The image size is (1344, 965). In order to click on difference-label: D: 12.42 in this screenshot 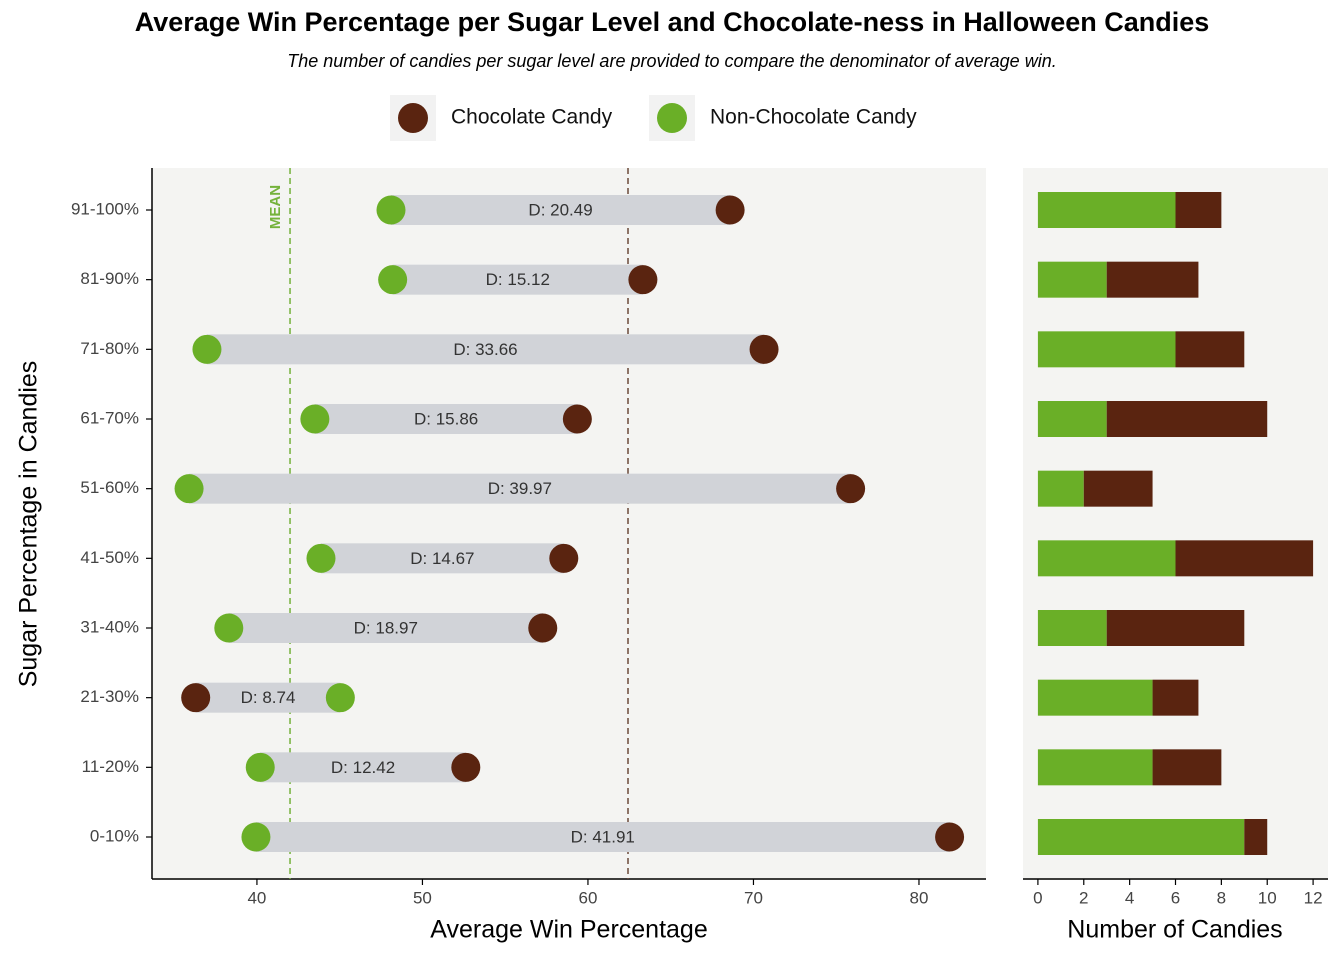, I will do `click(363, 767)`.